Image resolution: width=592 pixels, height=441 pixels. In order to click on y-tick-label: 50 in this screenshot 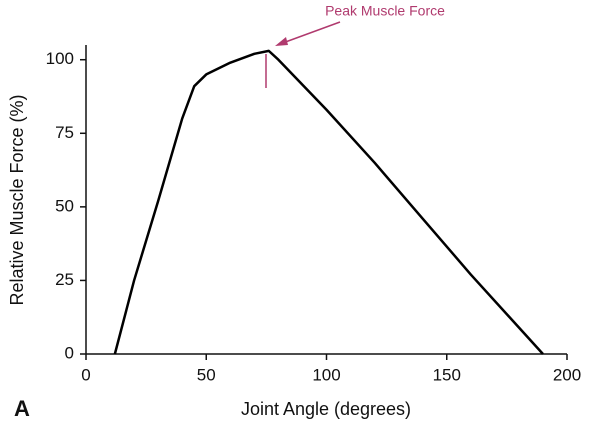, I will do `click(64, 205)`.